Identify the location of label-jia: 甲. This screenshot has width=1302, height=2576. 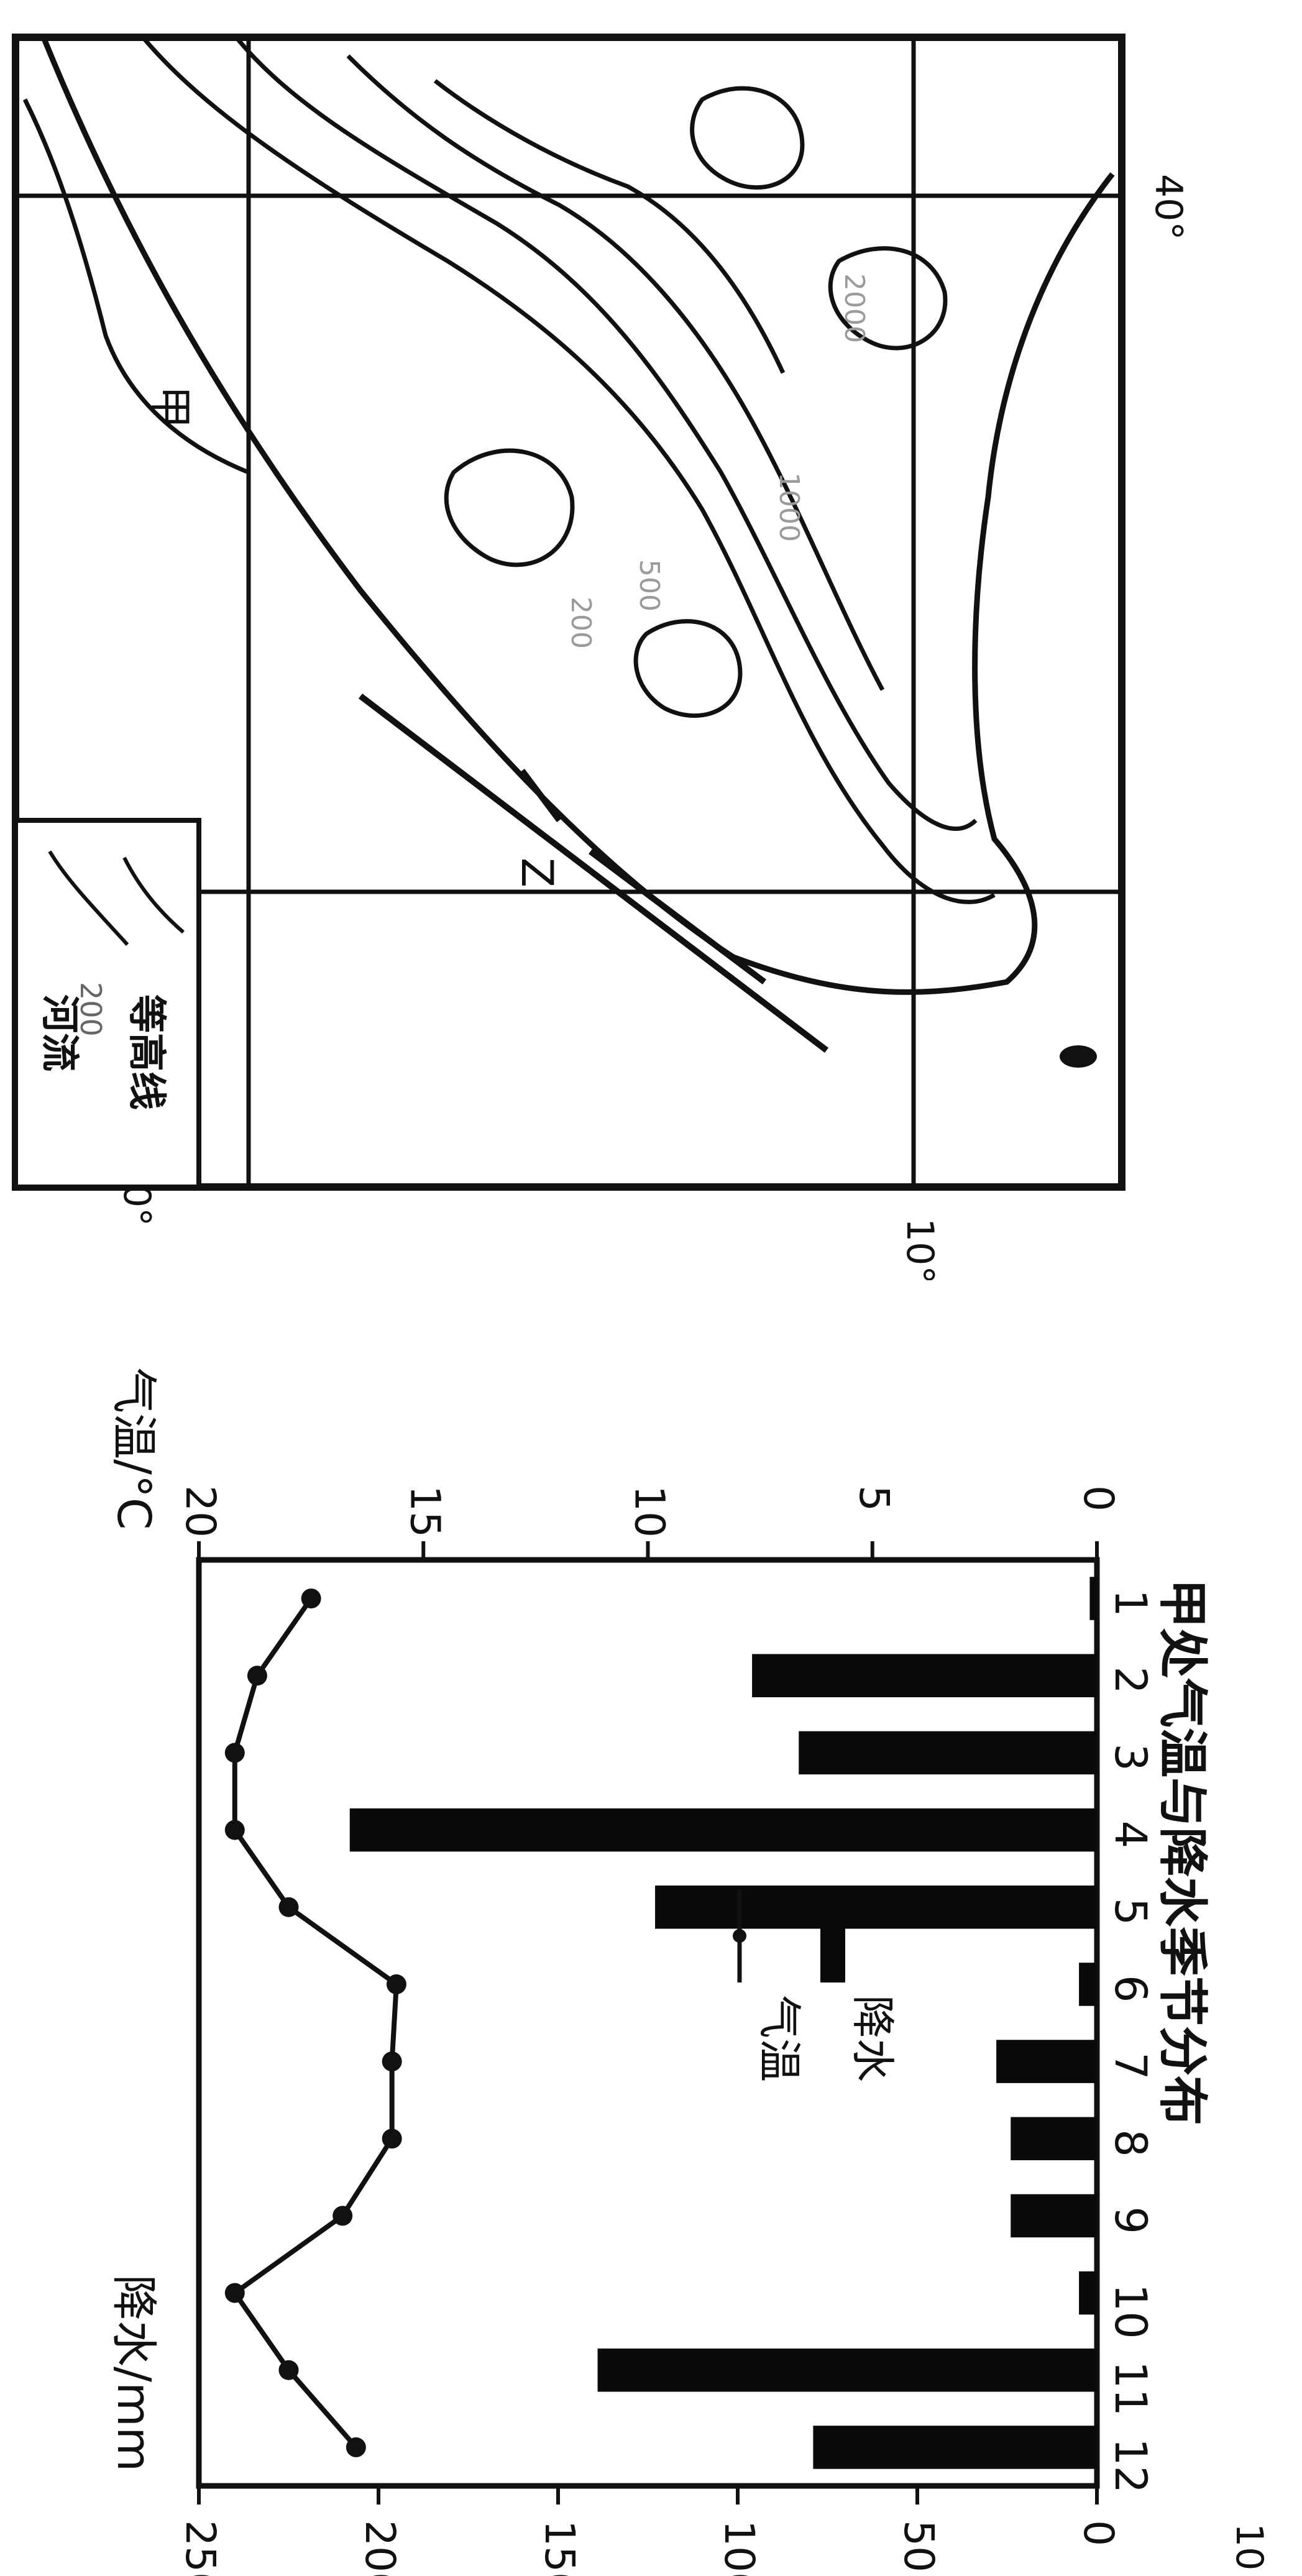
(170, 407).